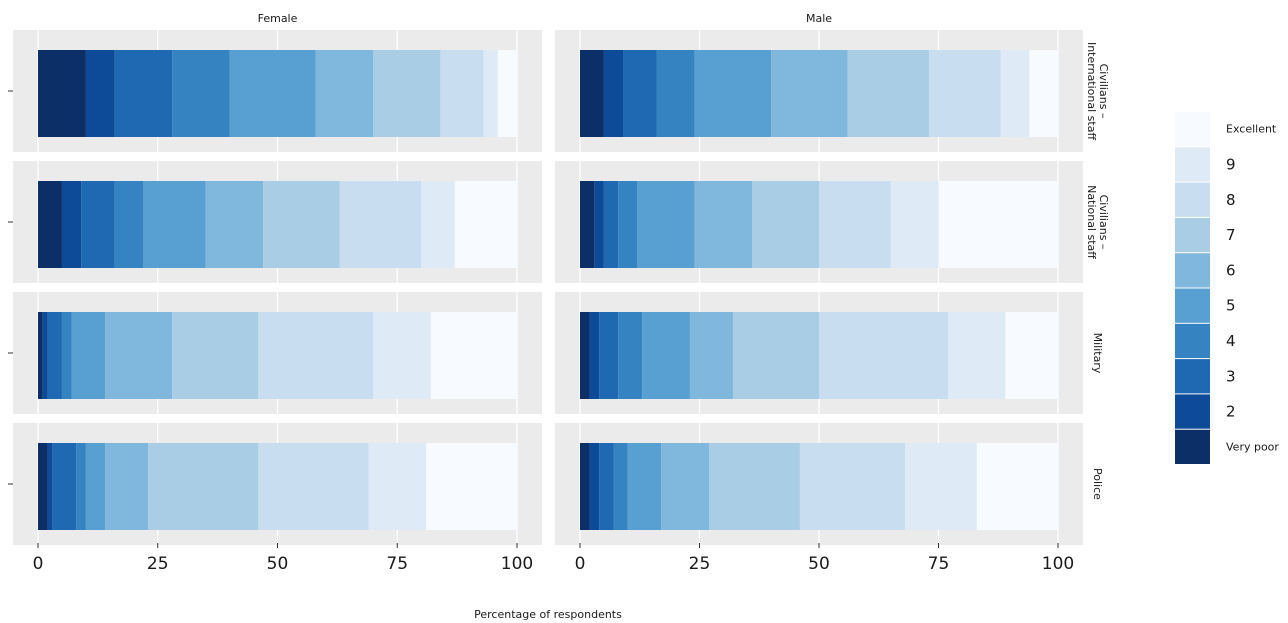 The width and height of the screenshot is (1288, 623). I want to click on row-strip-label: Military, so click(1097, 353).